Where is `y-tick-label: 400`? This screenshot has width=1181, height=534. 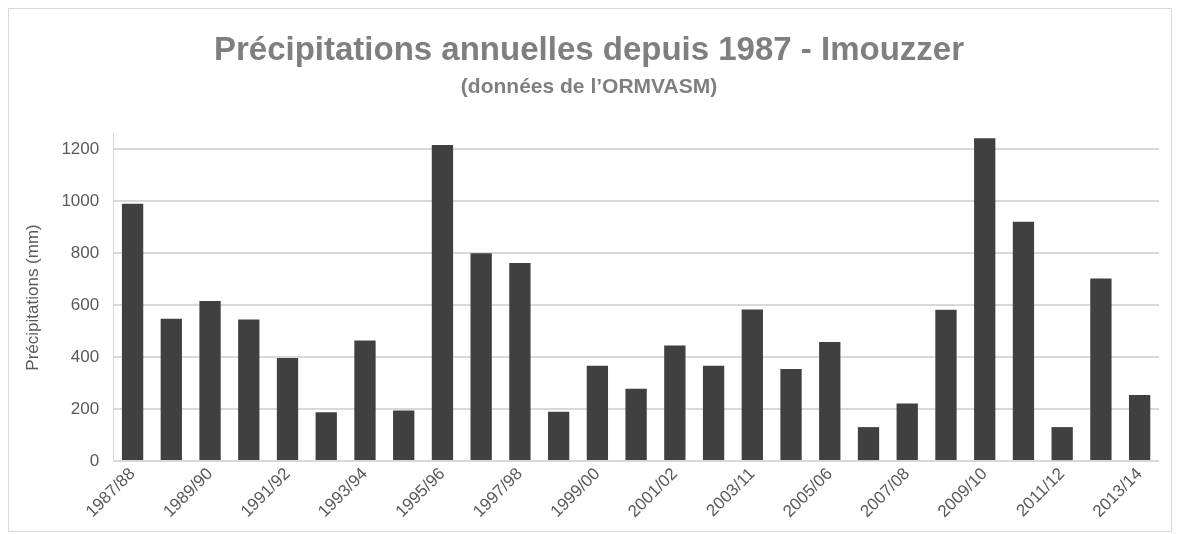 y-tick-label: 400 is located at coordinates (85, 356).